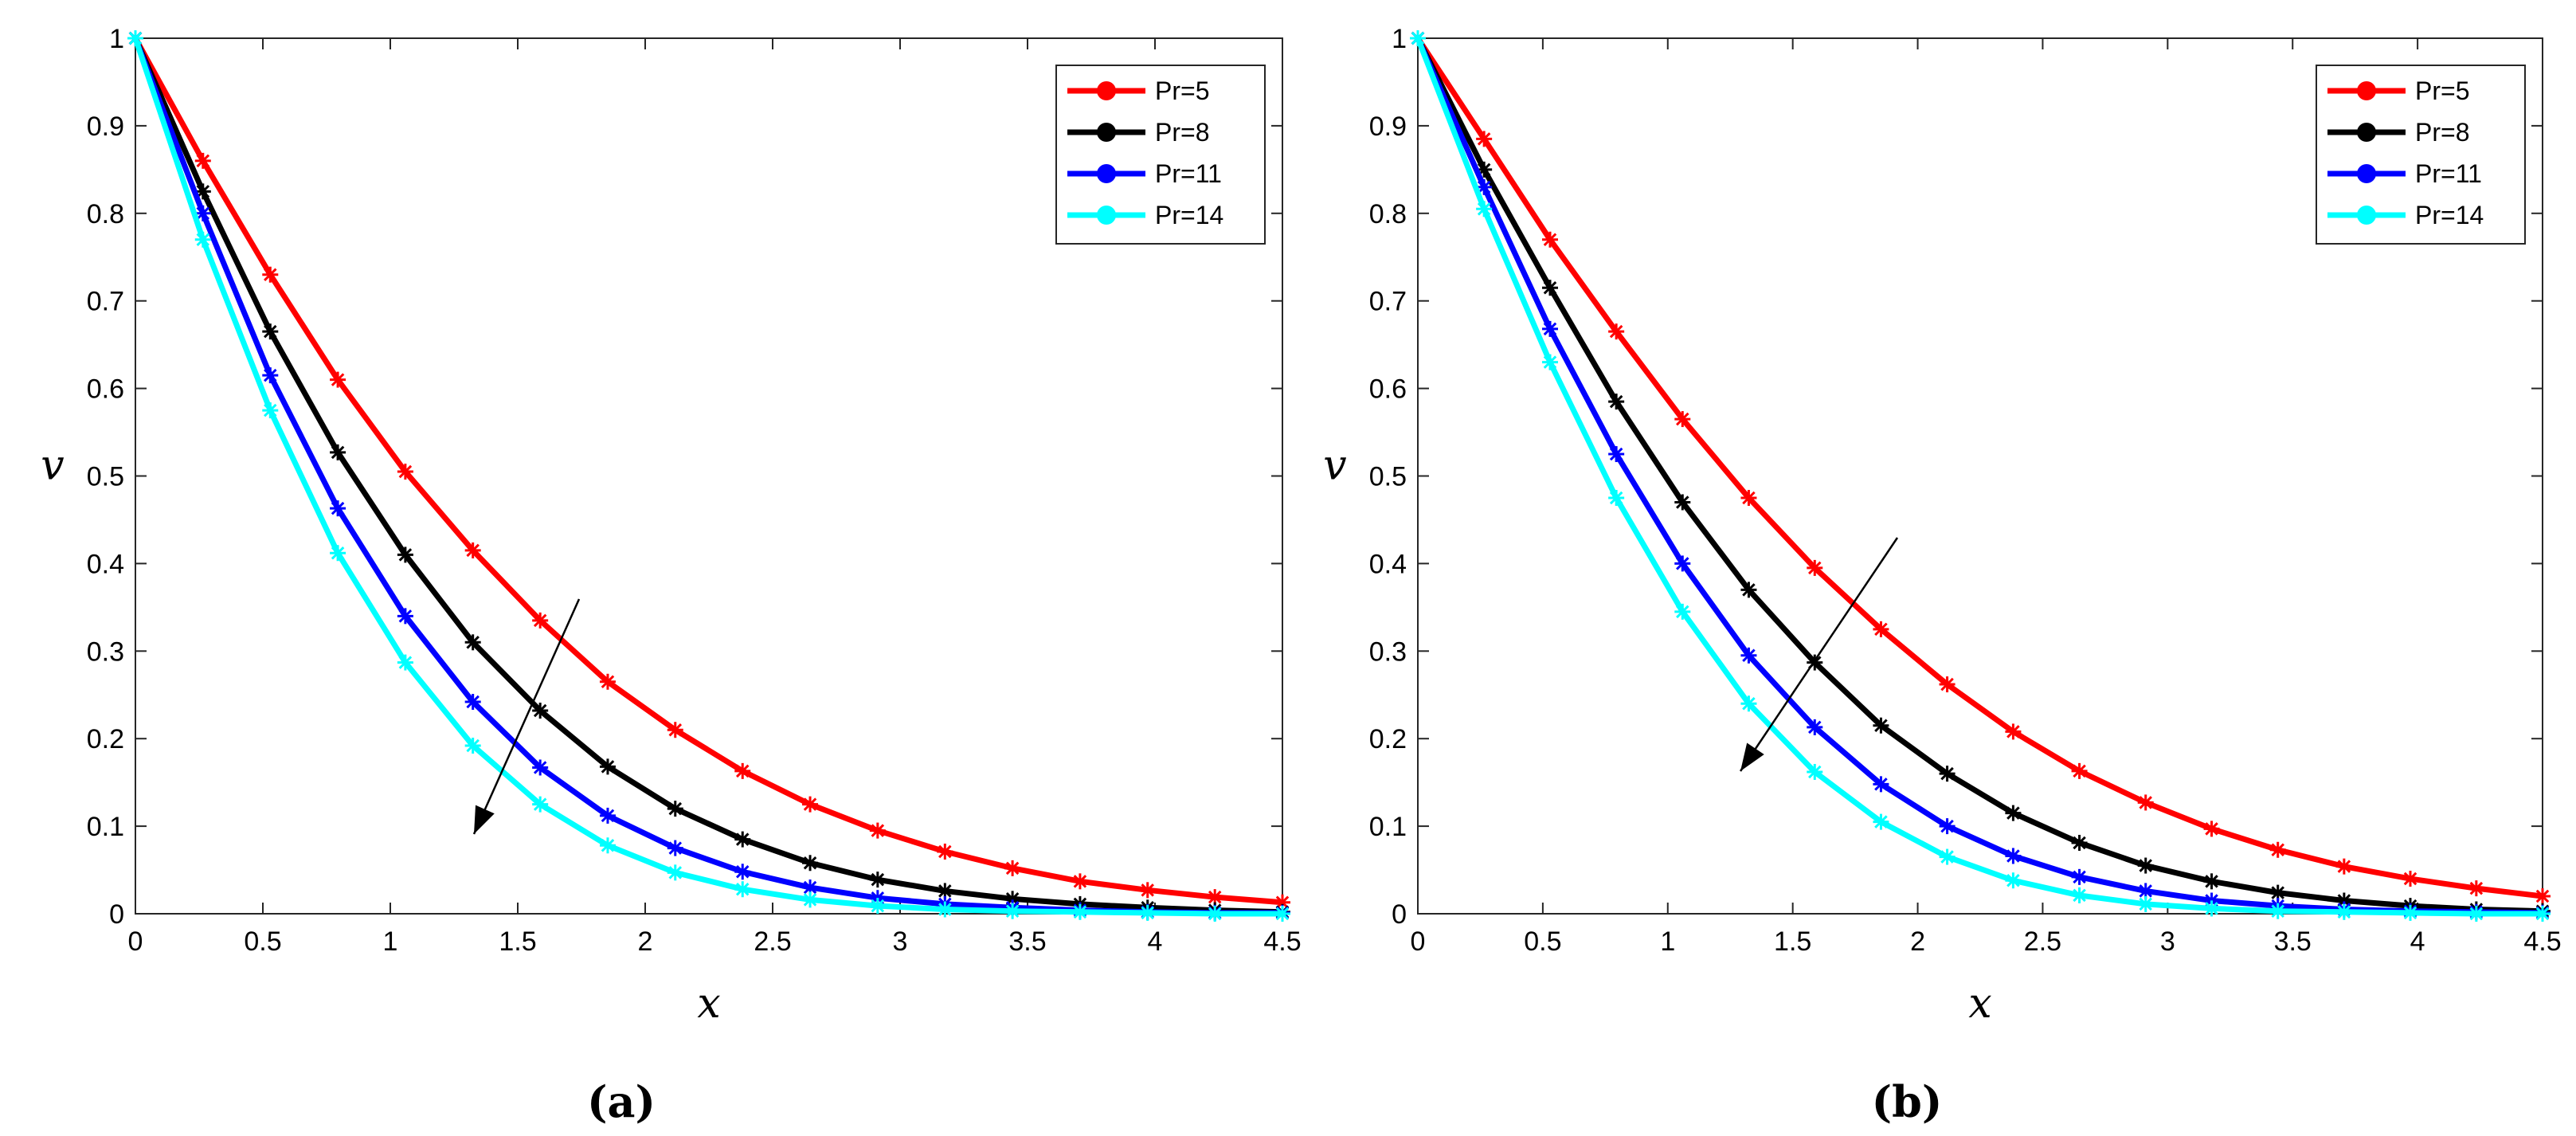 This screenshot has width=2576, height=1136. What do you see at coordinates (1388, 739) in the screenshot?
I see `y-tick-label: 0.2` at bounding box center [1388, 739].